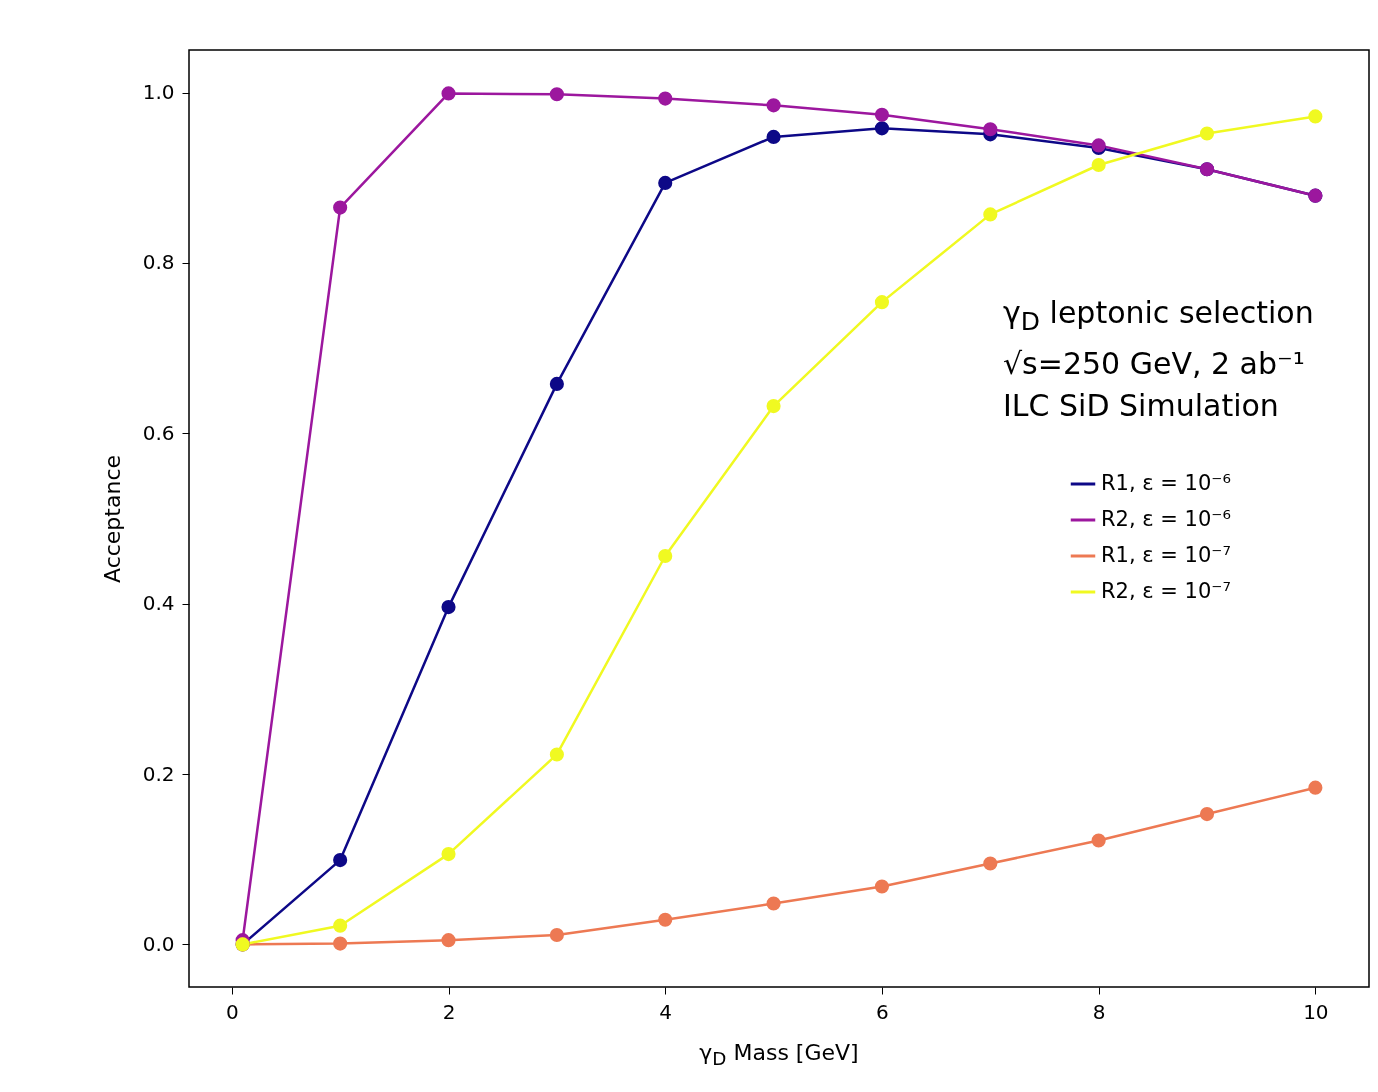  Describe the element at coordinates (1166, 591) in the screenshot. I see `legend-label: R2, ε = 10⁻⁷` at that location.